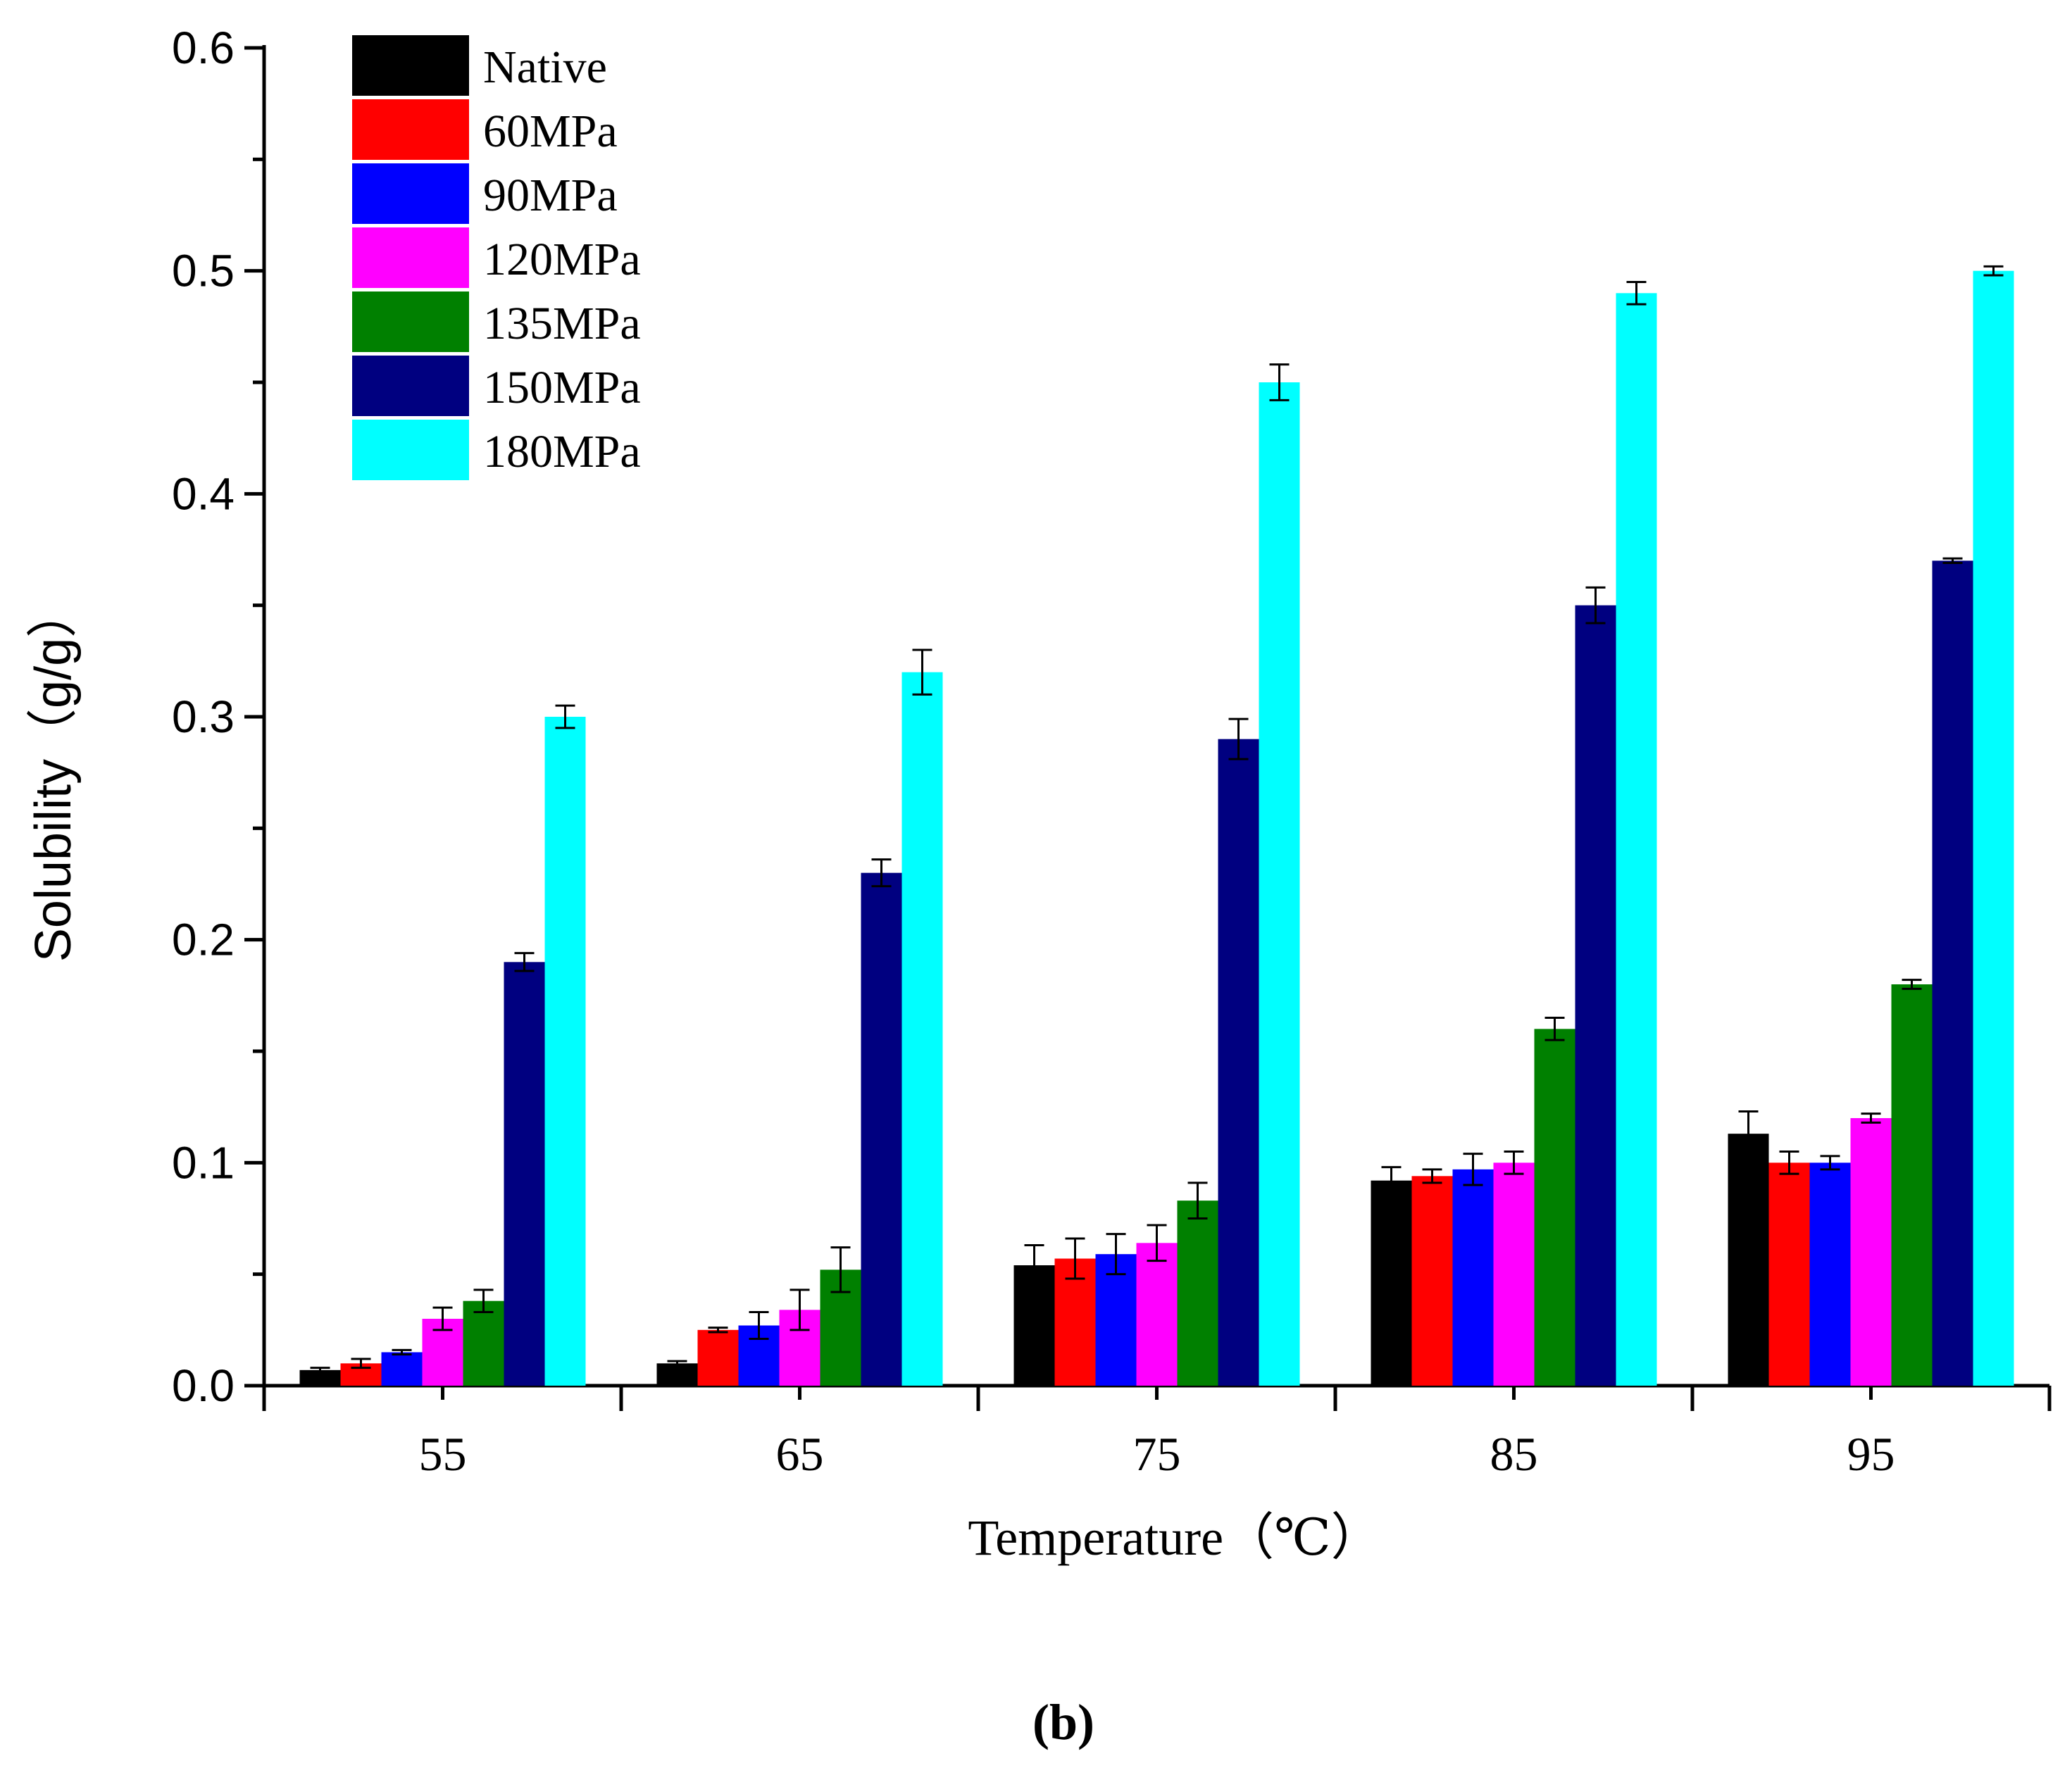 This screenshot has width=2072, height=1768. Describe the element at coordinates (800, 1454) in the screenshot. I see `x-tick-label: 65` at that location.